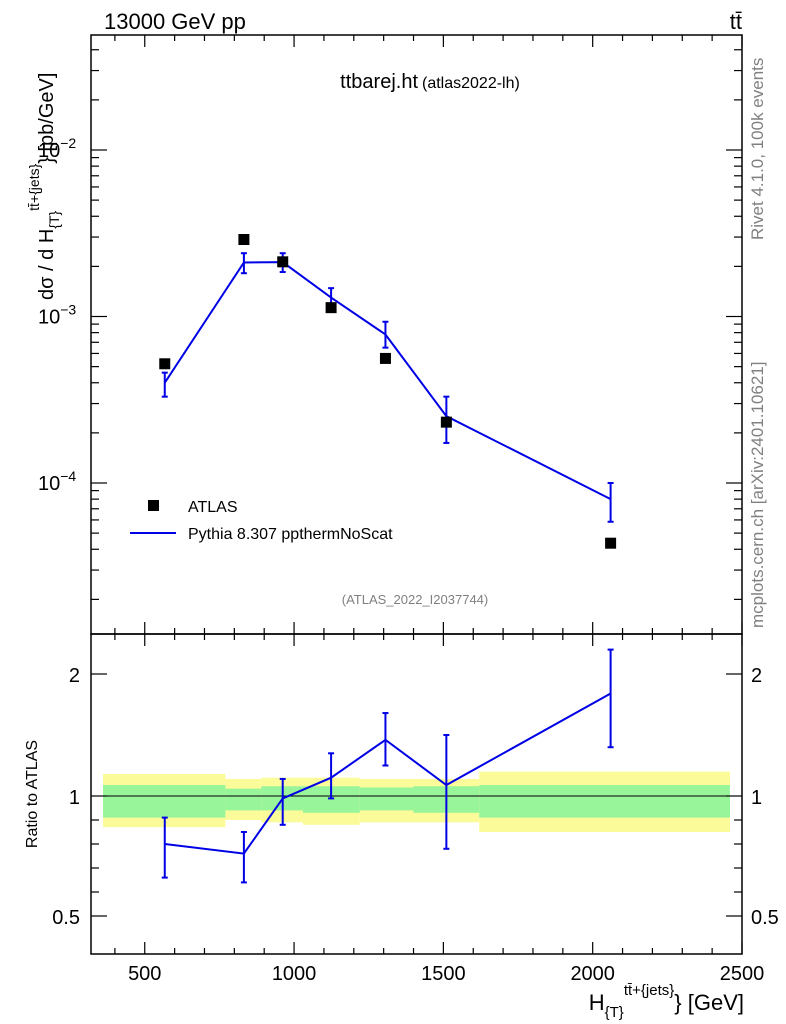 The width and height of the screenshot is (786, 1024). Describe the element at coordinates (415, 599) in the screenshot. I see `analysis-id-label: (ATLAS_2022_I2037744)` at that location.